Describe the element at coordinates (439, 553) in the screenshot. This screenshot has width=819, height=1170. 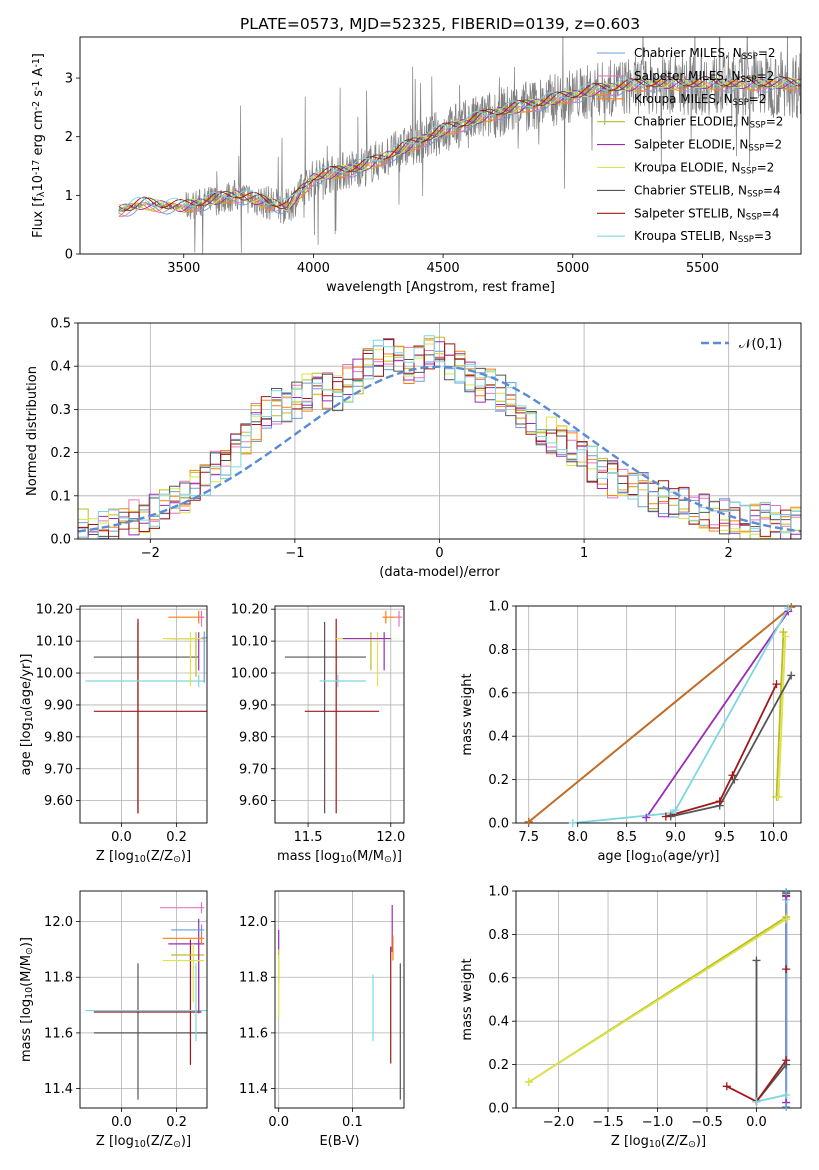
I see `x-tick-label: 0` at that location.